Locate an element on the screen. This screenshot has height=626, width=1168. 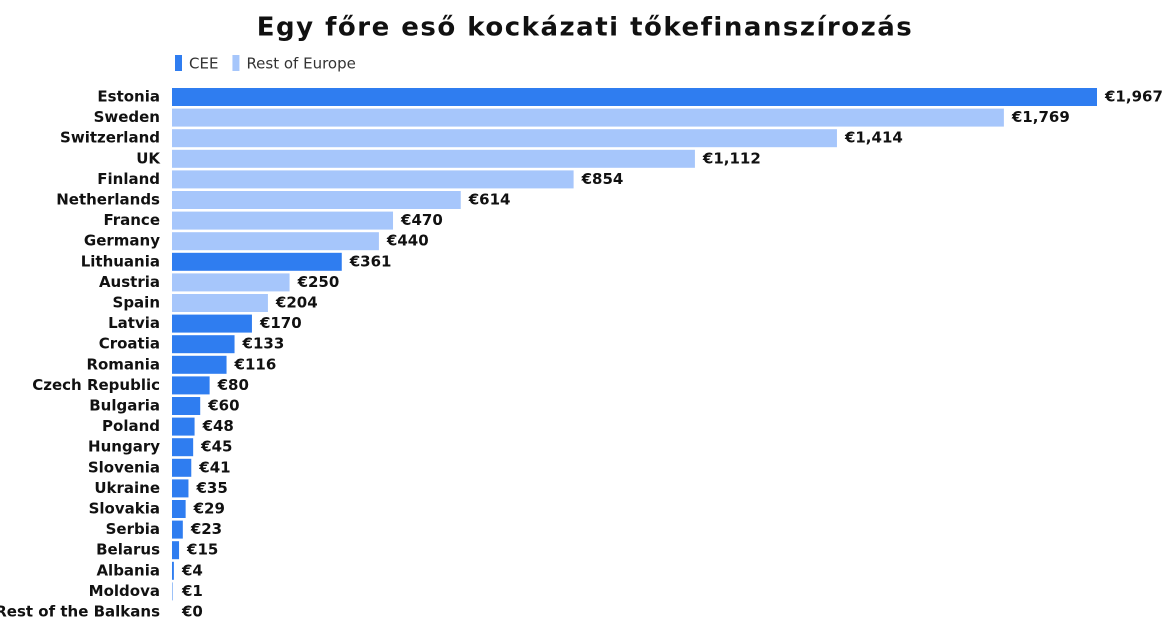
value-label: €1,414 is located at coordinates (873, 138).